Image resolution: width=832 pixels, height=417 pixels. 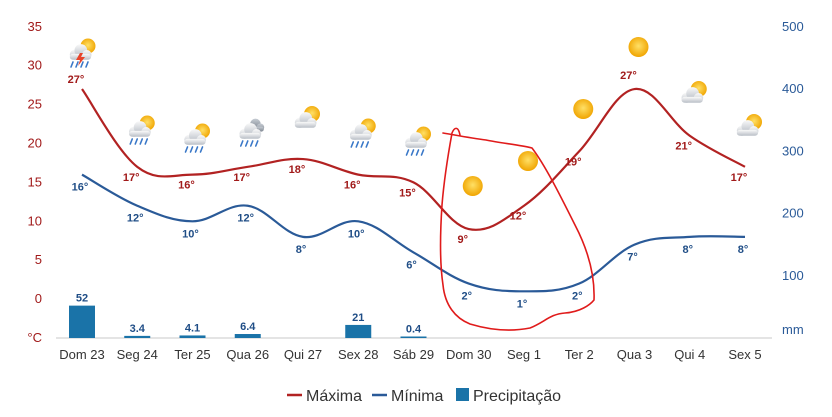 I want to click on x-axis-tick-label: Qua 3, so click(x=634, y=354).